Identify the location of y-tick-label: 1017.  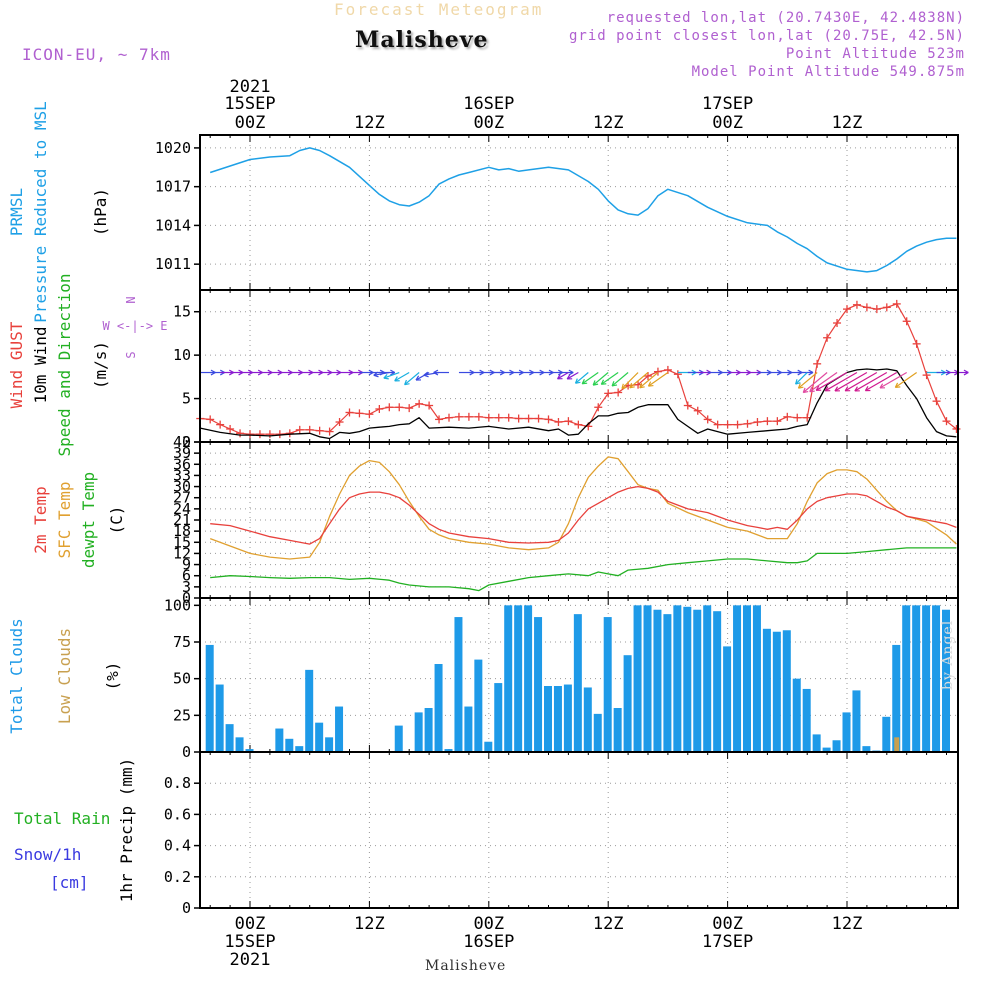
(173, 187).